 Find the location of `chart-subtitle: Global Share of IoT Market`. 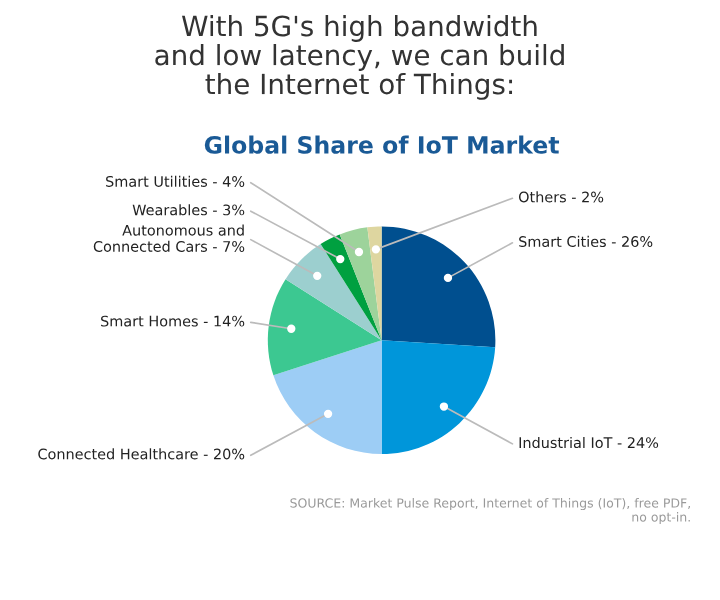

chart-subtitle: Global Share of IoT Market is located at coordinates (382, 144).